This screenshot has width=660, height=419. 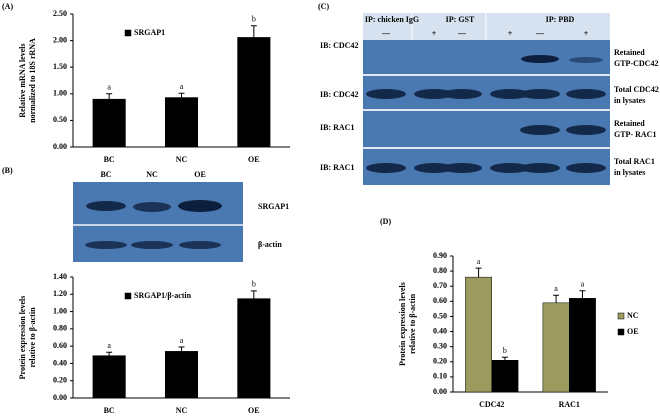 I want to click on lane-label: NC, so click(x=152, y=174).